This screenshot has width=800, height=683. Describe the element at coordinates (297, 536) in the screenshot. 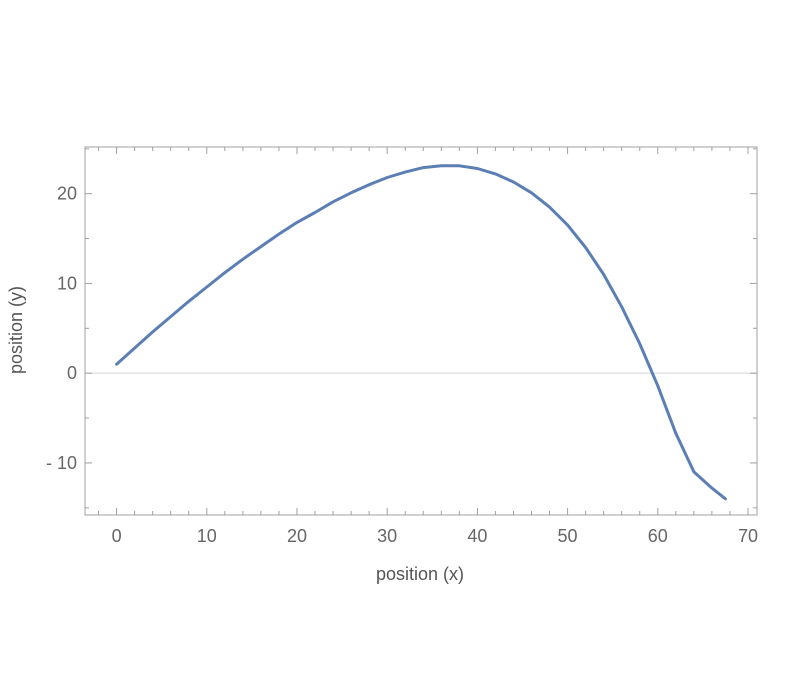

I see `x-tick-label: 20` at that location.